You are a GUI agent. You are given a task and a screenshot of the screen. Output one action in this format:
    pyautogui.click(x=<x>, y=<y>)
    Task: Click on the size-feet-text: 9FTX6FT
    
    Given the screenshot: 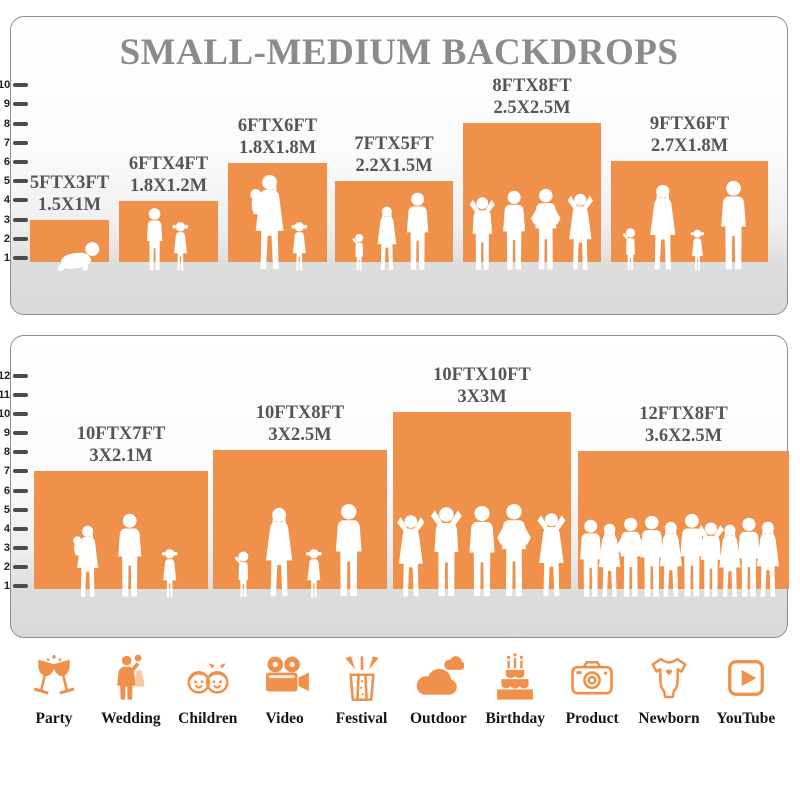 What is the action you would take?
    pyautogui.click(x=689, y=124)
    